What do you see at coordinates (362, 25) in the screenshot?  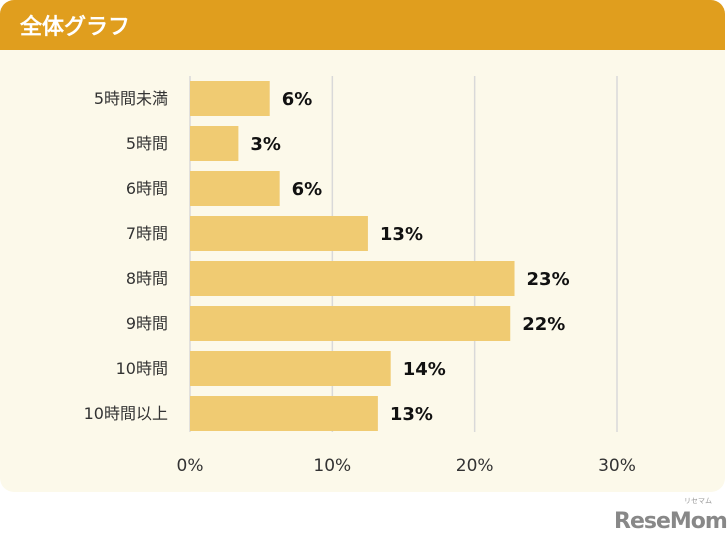 I see `header-bar: 全体グラフ` at bounding box center [362, 25].